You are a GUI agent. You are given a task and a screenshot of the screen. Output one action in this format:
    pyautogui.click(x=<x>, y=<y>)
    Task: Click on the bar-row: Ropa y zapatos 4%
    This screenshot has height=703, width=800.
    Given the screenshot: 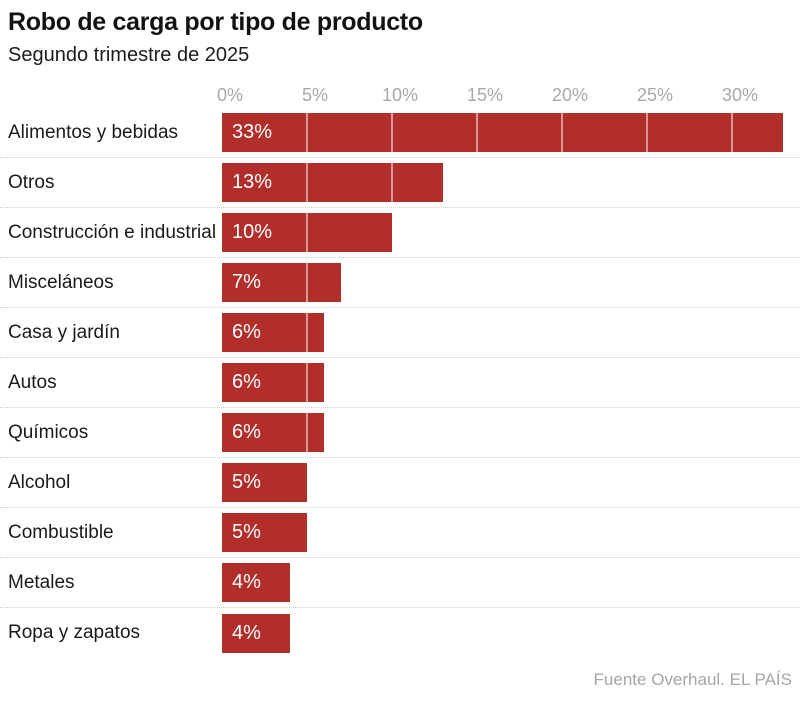 What is the action you would take?
    pyautogui.click(x=400, y=633)
    